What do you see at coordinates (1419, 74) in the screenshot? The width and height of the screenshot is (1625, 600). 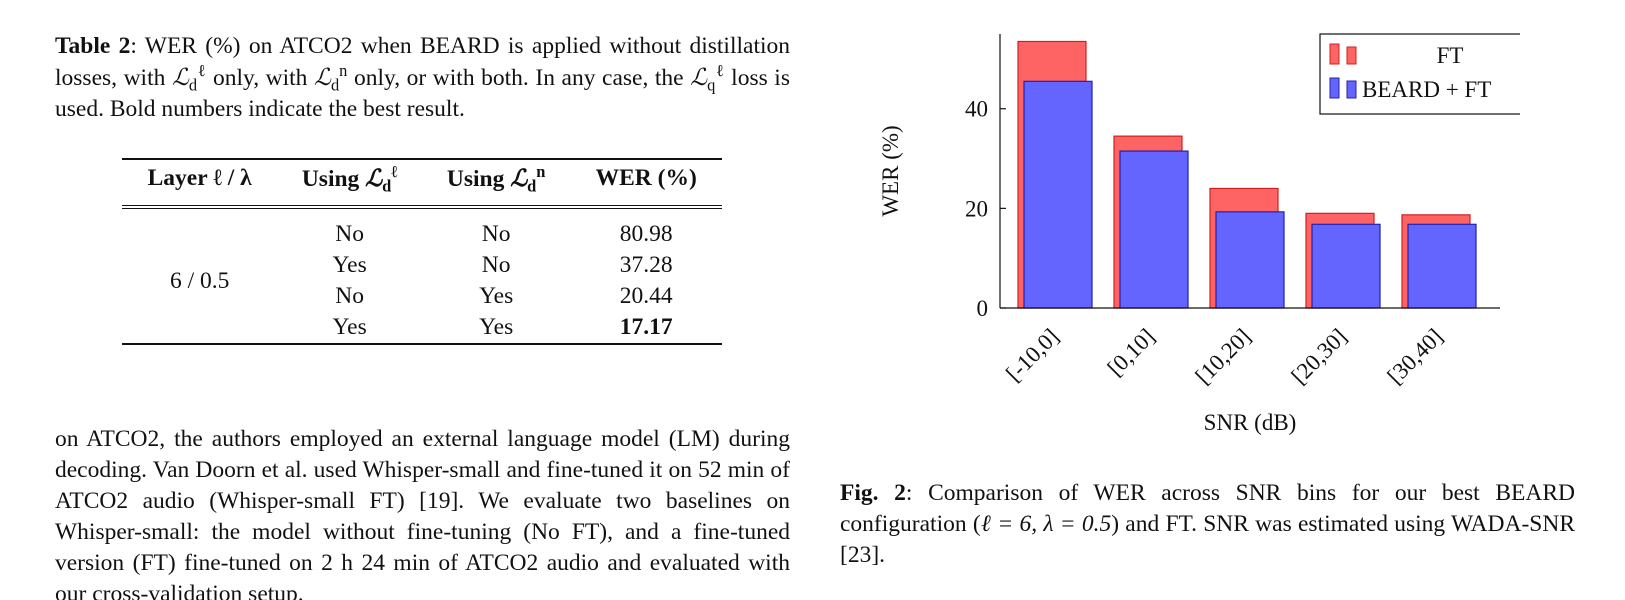 I see `legend-box` at bounding box center [1419, 74].